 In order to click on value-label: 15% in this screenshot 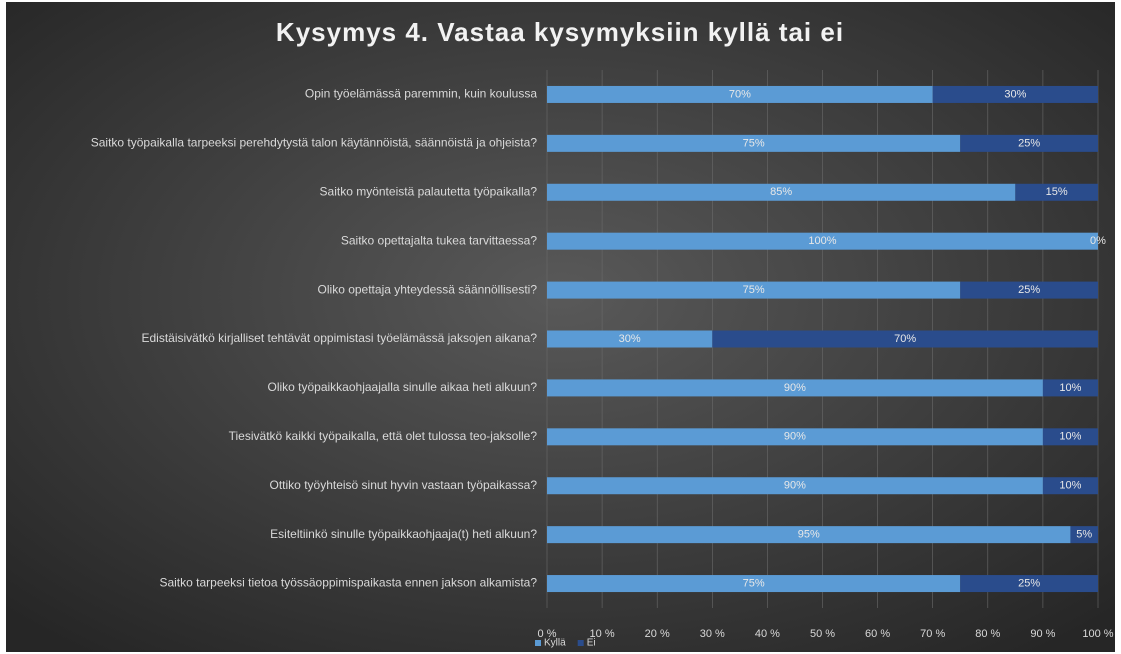, I will do `click(1057, 192)`.